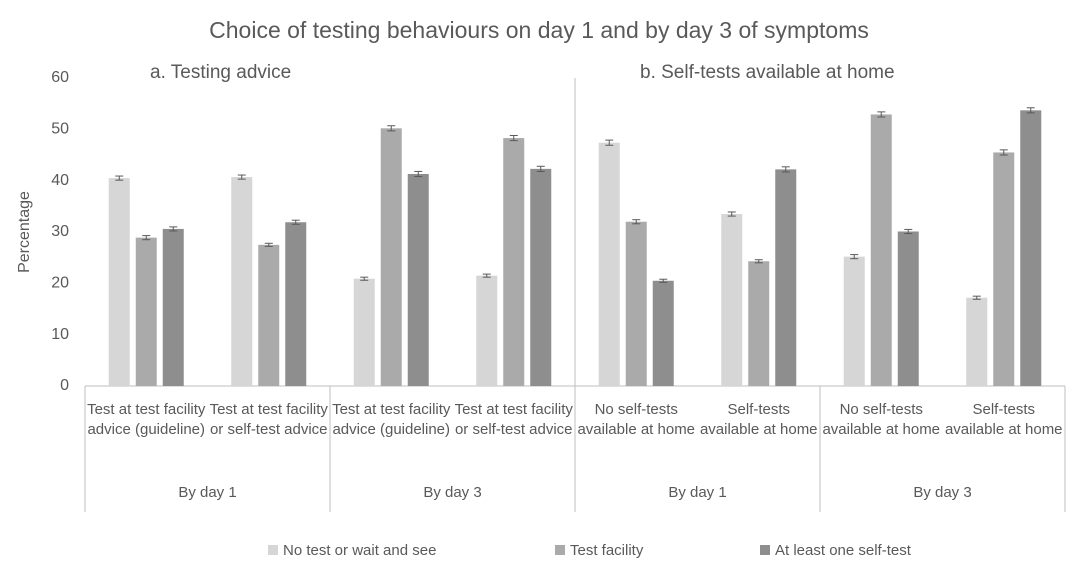 The width and height of the screenshot is (1079, 562). What do you see at coordinates (60, 283) in the screenshot?
I see `y-tick-label: 20` at bounding box center [60, 283].